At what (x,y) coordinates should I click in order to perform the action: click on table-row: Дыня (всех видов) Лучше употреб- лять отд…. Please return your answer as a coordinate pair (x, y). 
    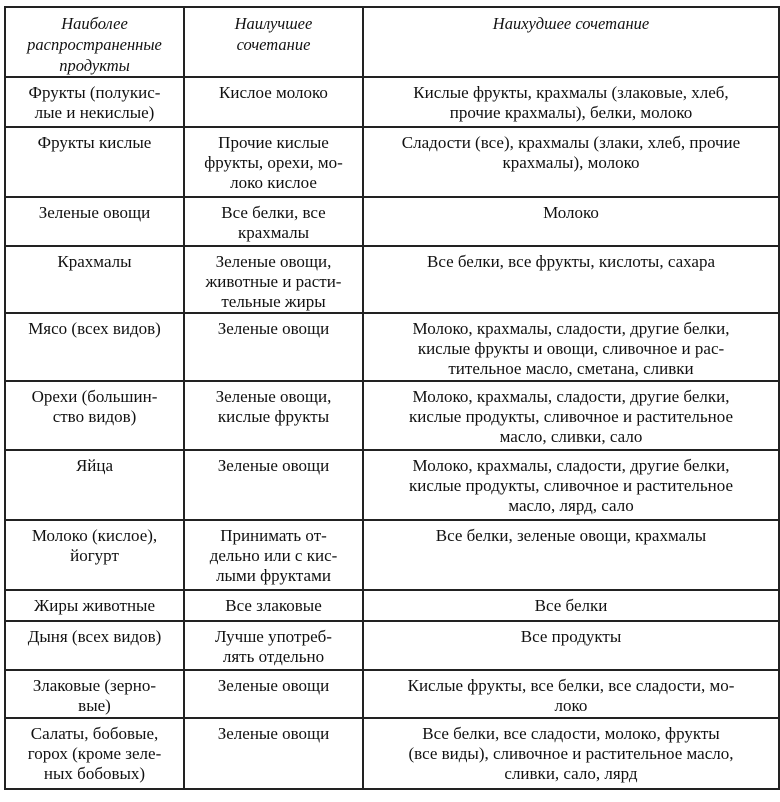
    Looking at the image, I should click on (392, 645).